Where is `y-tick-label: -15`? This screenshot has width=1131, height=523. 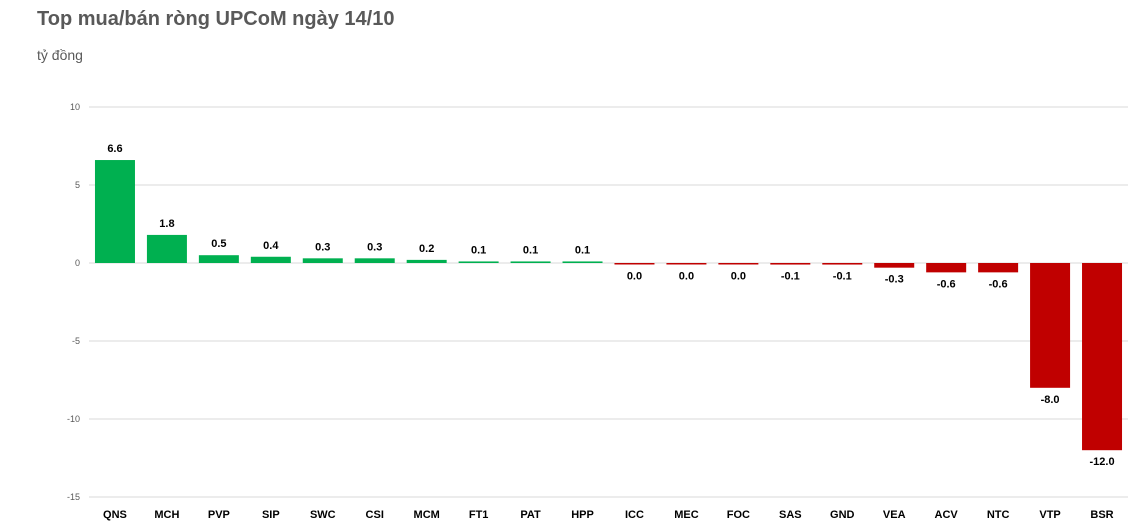 y-tick-label: -15 is located at coordinates (73, 497).